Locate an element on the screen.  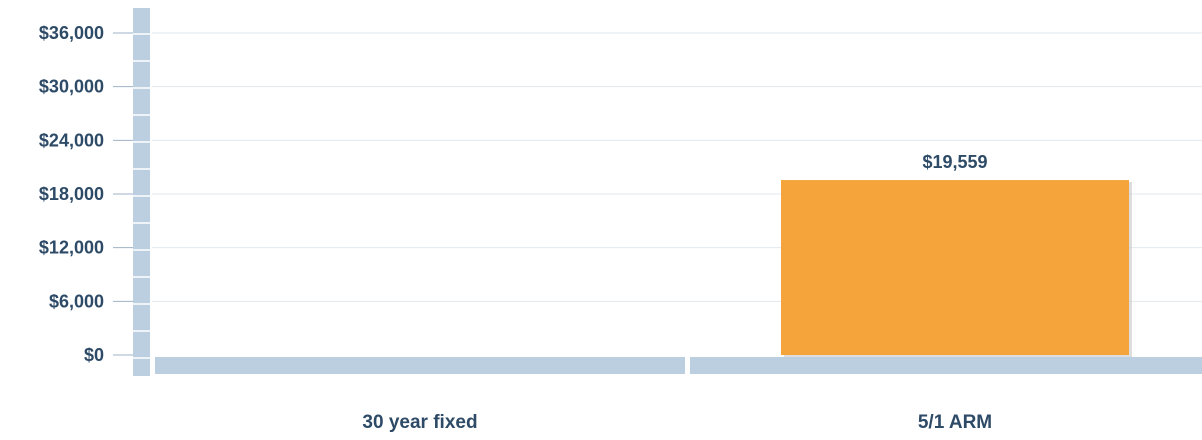
y-tick-label-3: $18,000 is located at coordinates (71, 194).